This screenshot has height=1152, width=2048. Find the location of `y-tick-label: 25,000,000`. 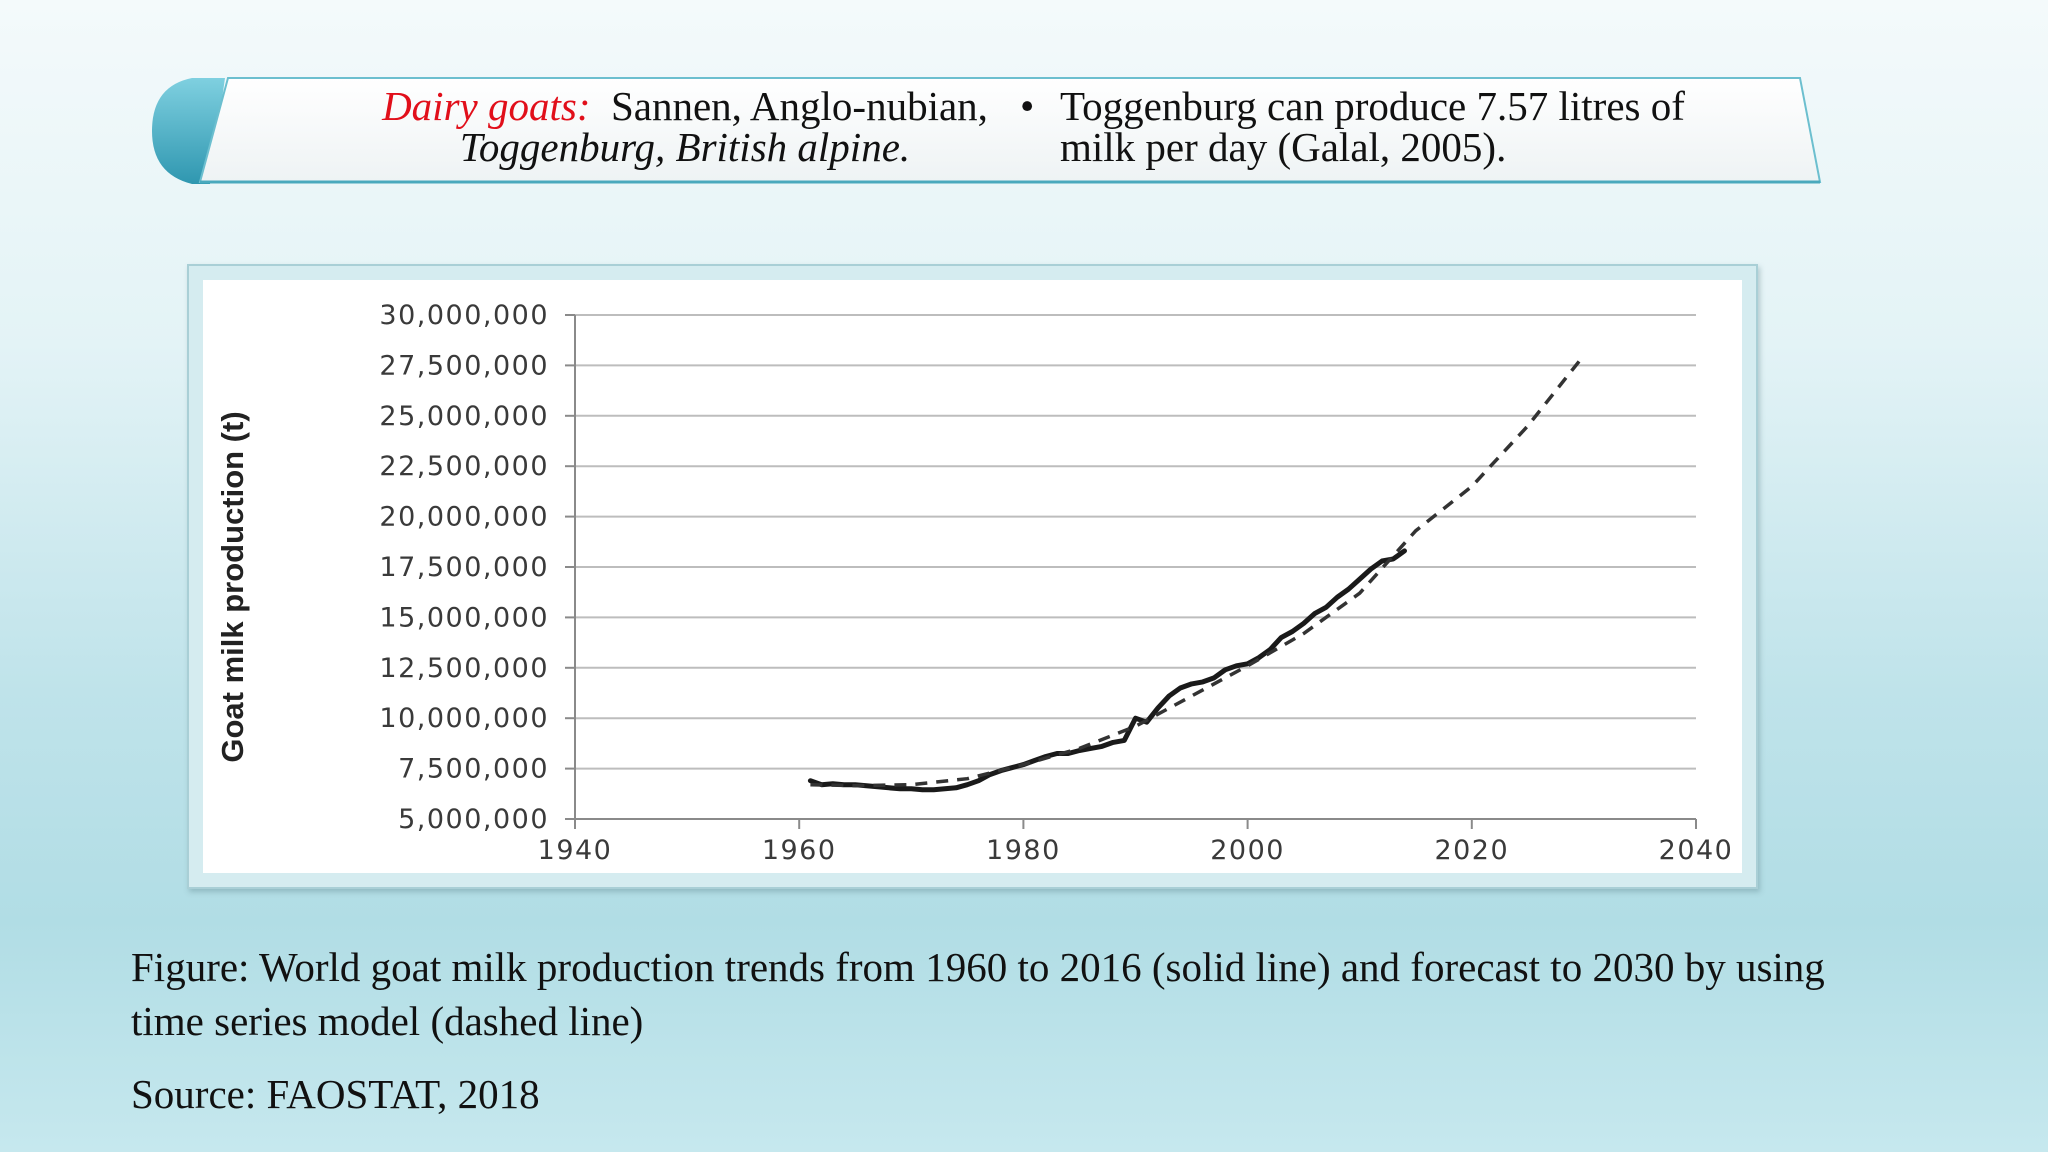

y-tick-label: 25,000,000 is located at coordinates (464, 416).